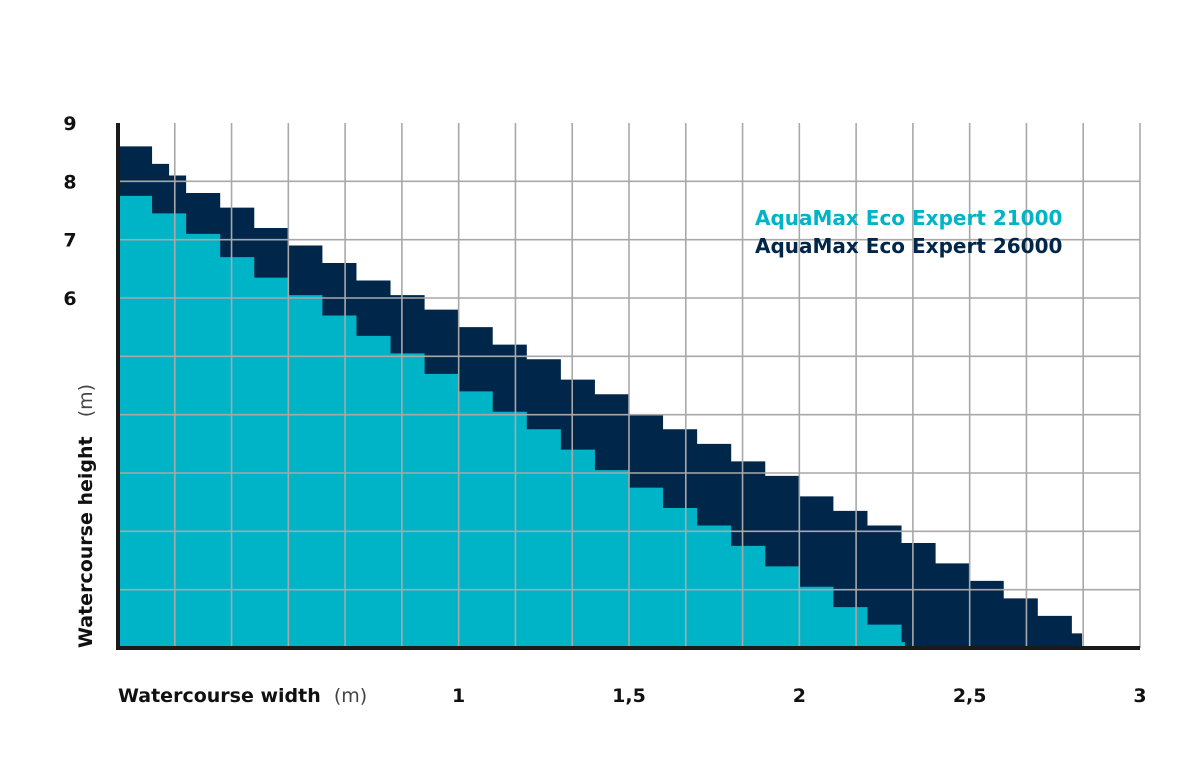  Describe the element at coordinates (86, 400) in the screenshot. I see `y-axis-unit: (m)` at that location.